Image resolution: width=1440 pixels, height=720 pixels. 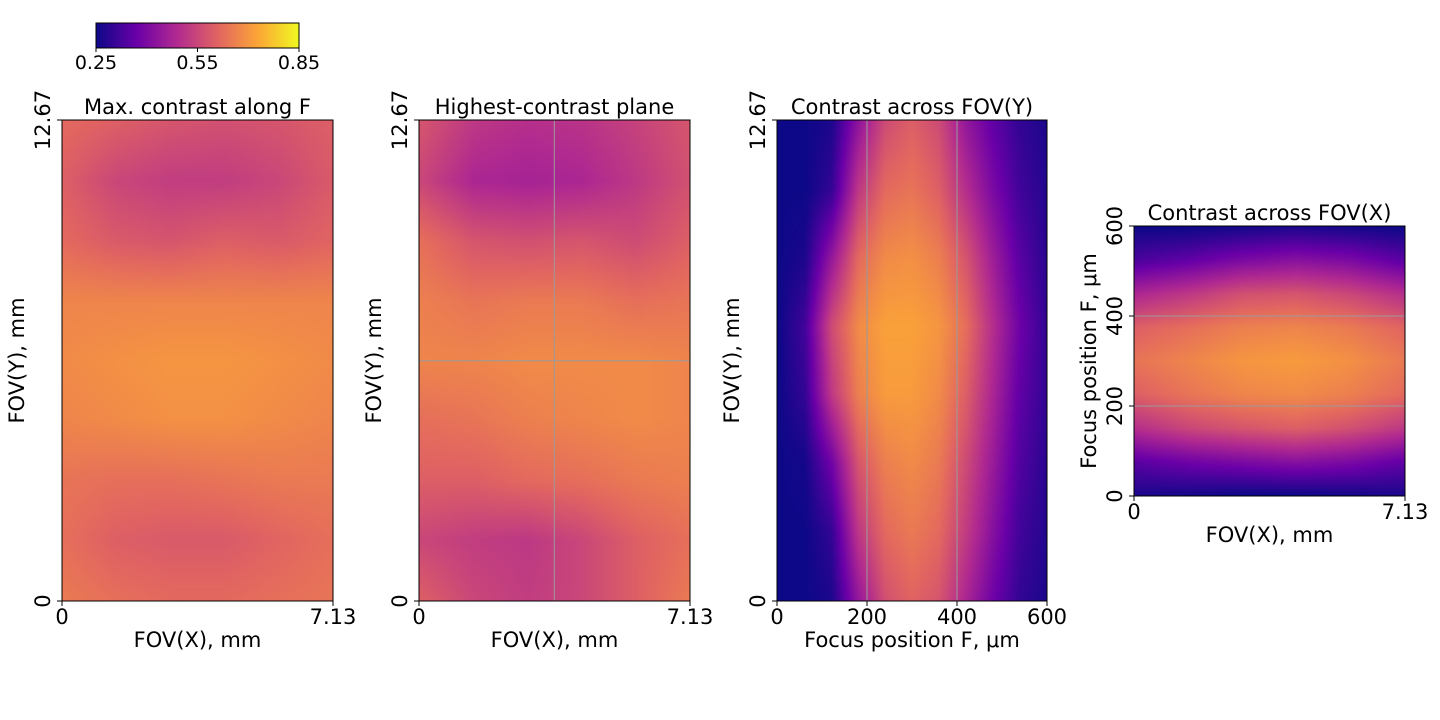 I want to click on x-tick-label: 600, so click(x=1047, y=617).